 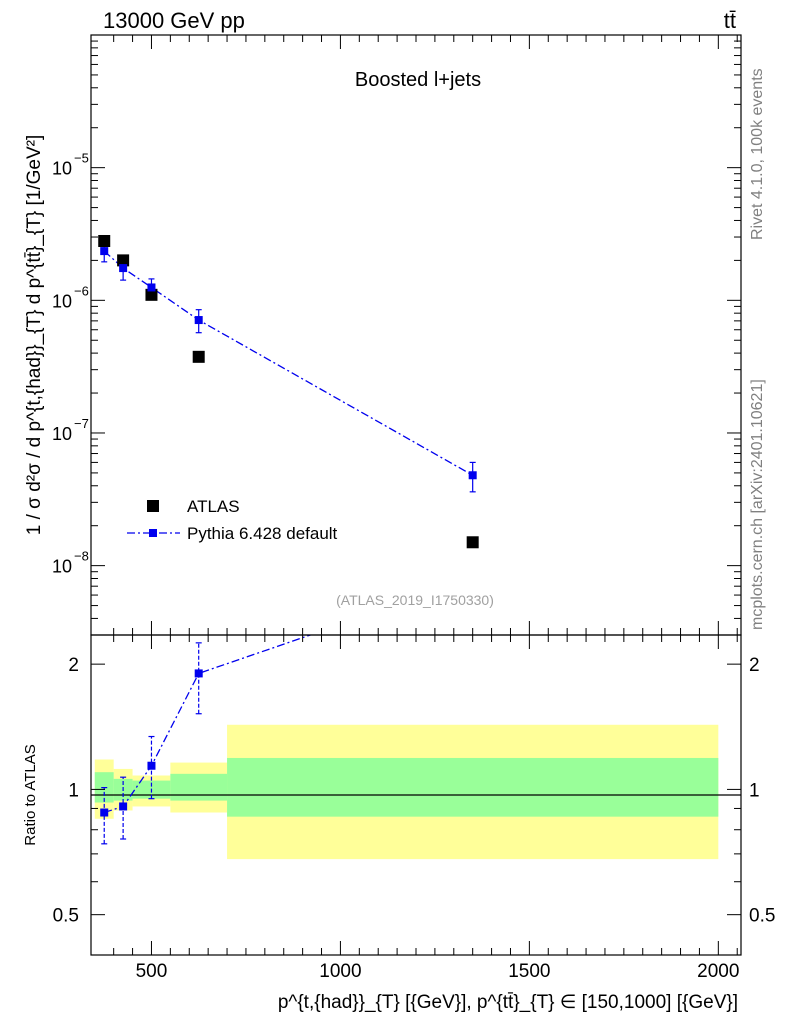 What do you see at coordinates (153, 506) in the screenshot?
I see `legend-atlas-marker` at bounding box center [153, 506].